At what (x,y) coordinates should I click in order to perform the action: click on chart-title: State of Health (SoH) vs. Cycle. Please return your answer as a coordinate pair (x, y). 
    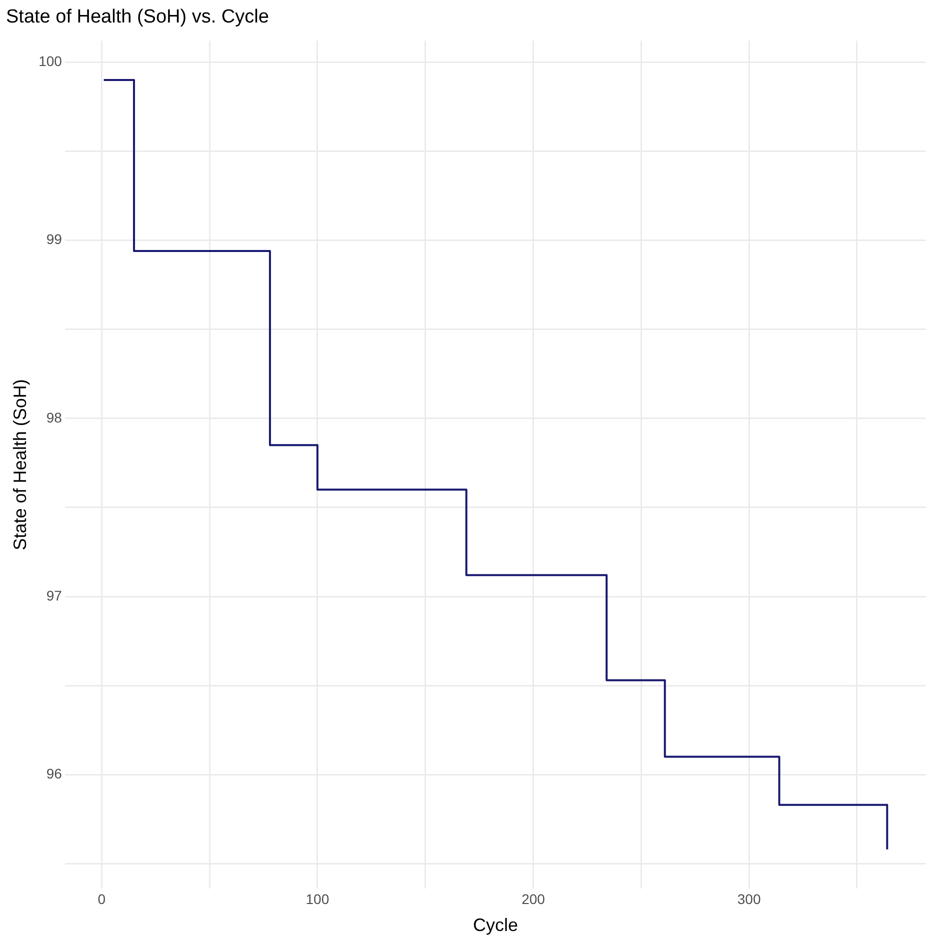
    Looking at the image, I should click on (137, 17).